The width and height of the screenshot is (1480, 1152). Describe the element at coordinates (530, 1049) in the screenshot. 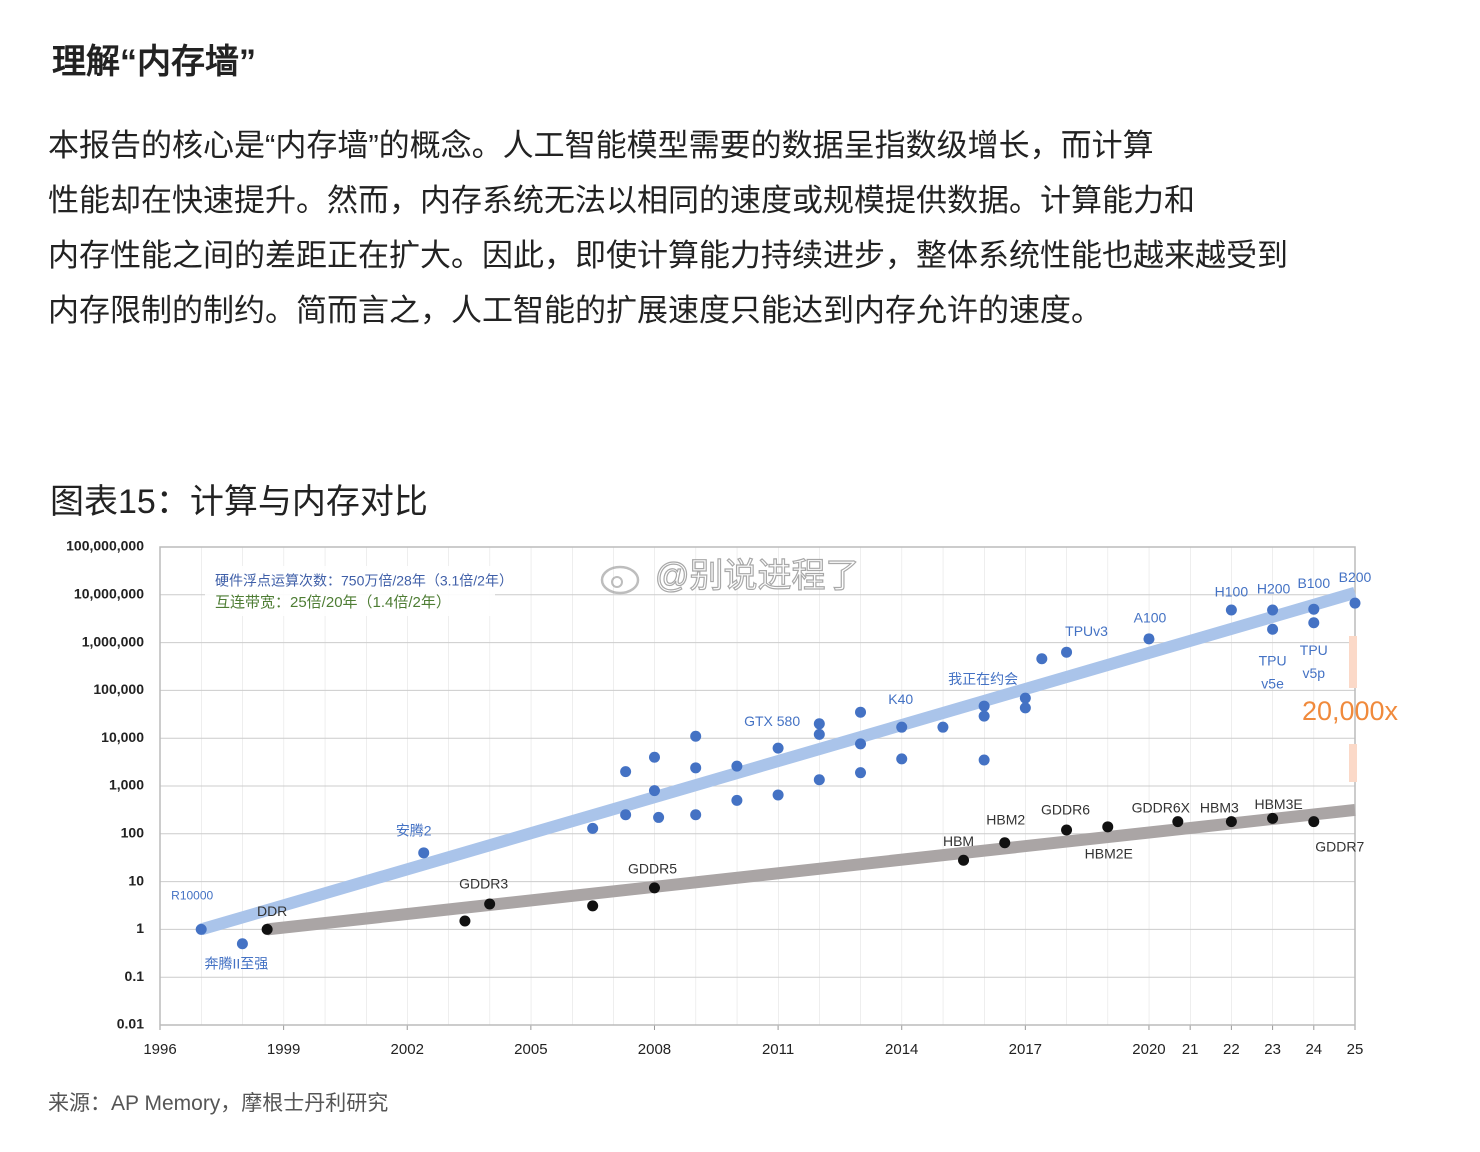

I see `x-tick-label: 2005` at that location.